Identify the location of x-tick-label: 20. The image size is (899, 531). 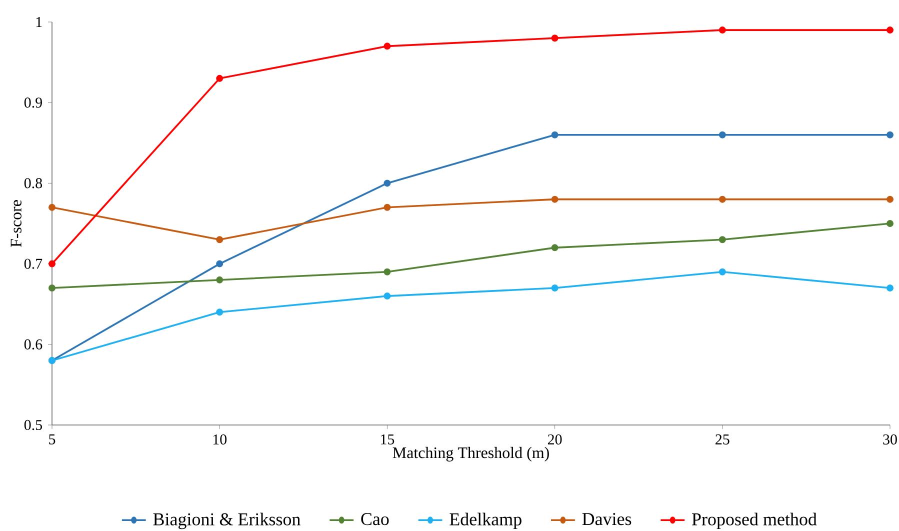
(555, 439).